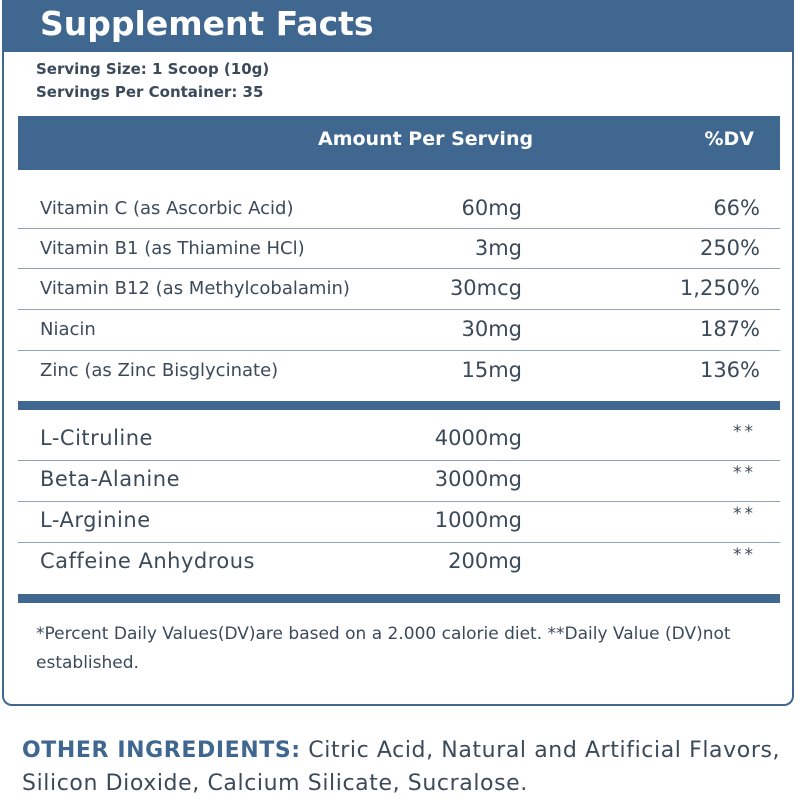 The height and width of the screenshot is (800, 800). Describe the element at coordinates (729, 248) in the screenshot. I see `vitamin-dv: 250%` at that location.